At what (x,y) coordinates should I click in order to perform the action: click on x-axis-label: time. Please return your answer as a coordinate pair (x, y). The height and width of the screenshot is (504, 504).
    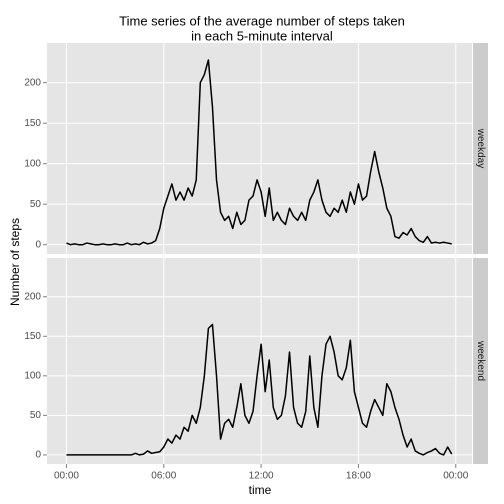
    Looking at the image, I should click on (260, 490).